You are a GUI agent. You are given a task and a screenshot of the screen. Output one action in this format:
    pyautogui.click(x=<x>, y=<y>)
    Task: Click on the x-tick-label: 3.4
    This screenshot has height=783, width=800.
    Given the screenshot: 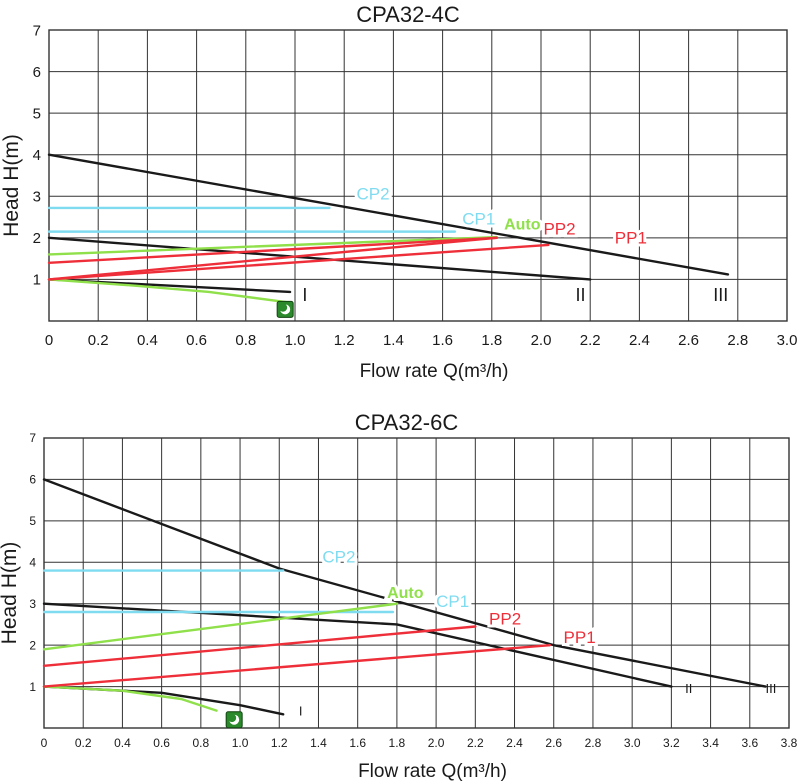 What is the action you would take?
    pyautogui.click(x=710, y=743)
    